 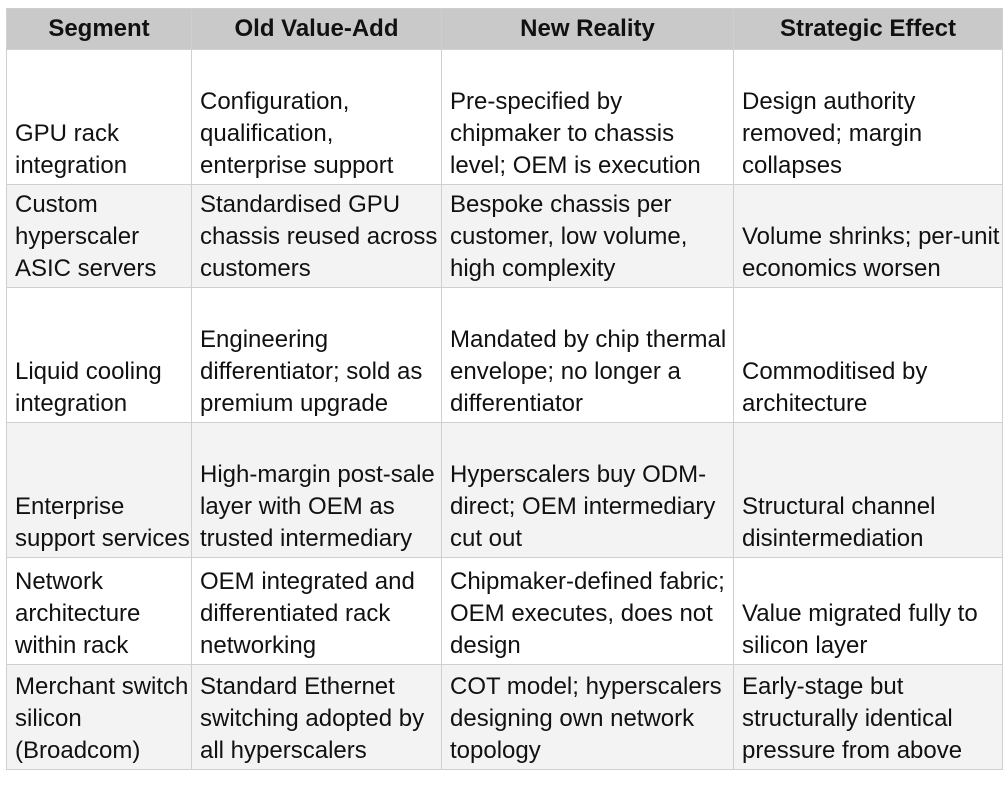 What do you see at coordinates (99, 29) in the screenshot?
I see `header-segment: Segment` at bounding box center [99, 29].